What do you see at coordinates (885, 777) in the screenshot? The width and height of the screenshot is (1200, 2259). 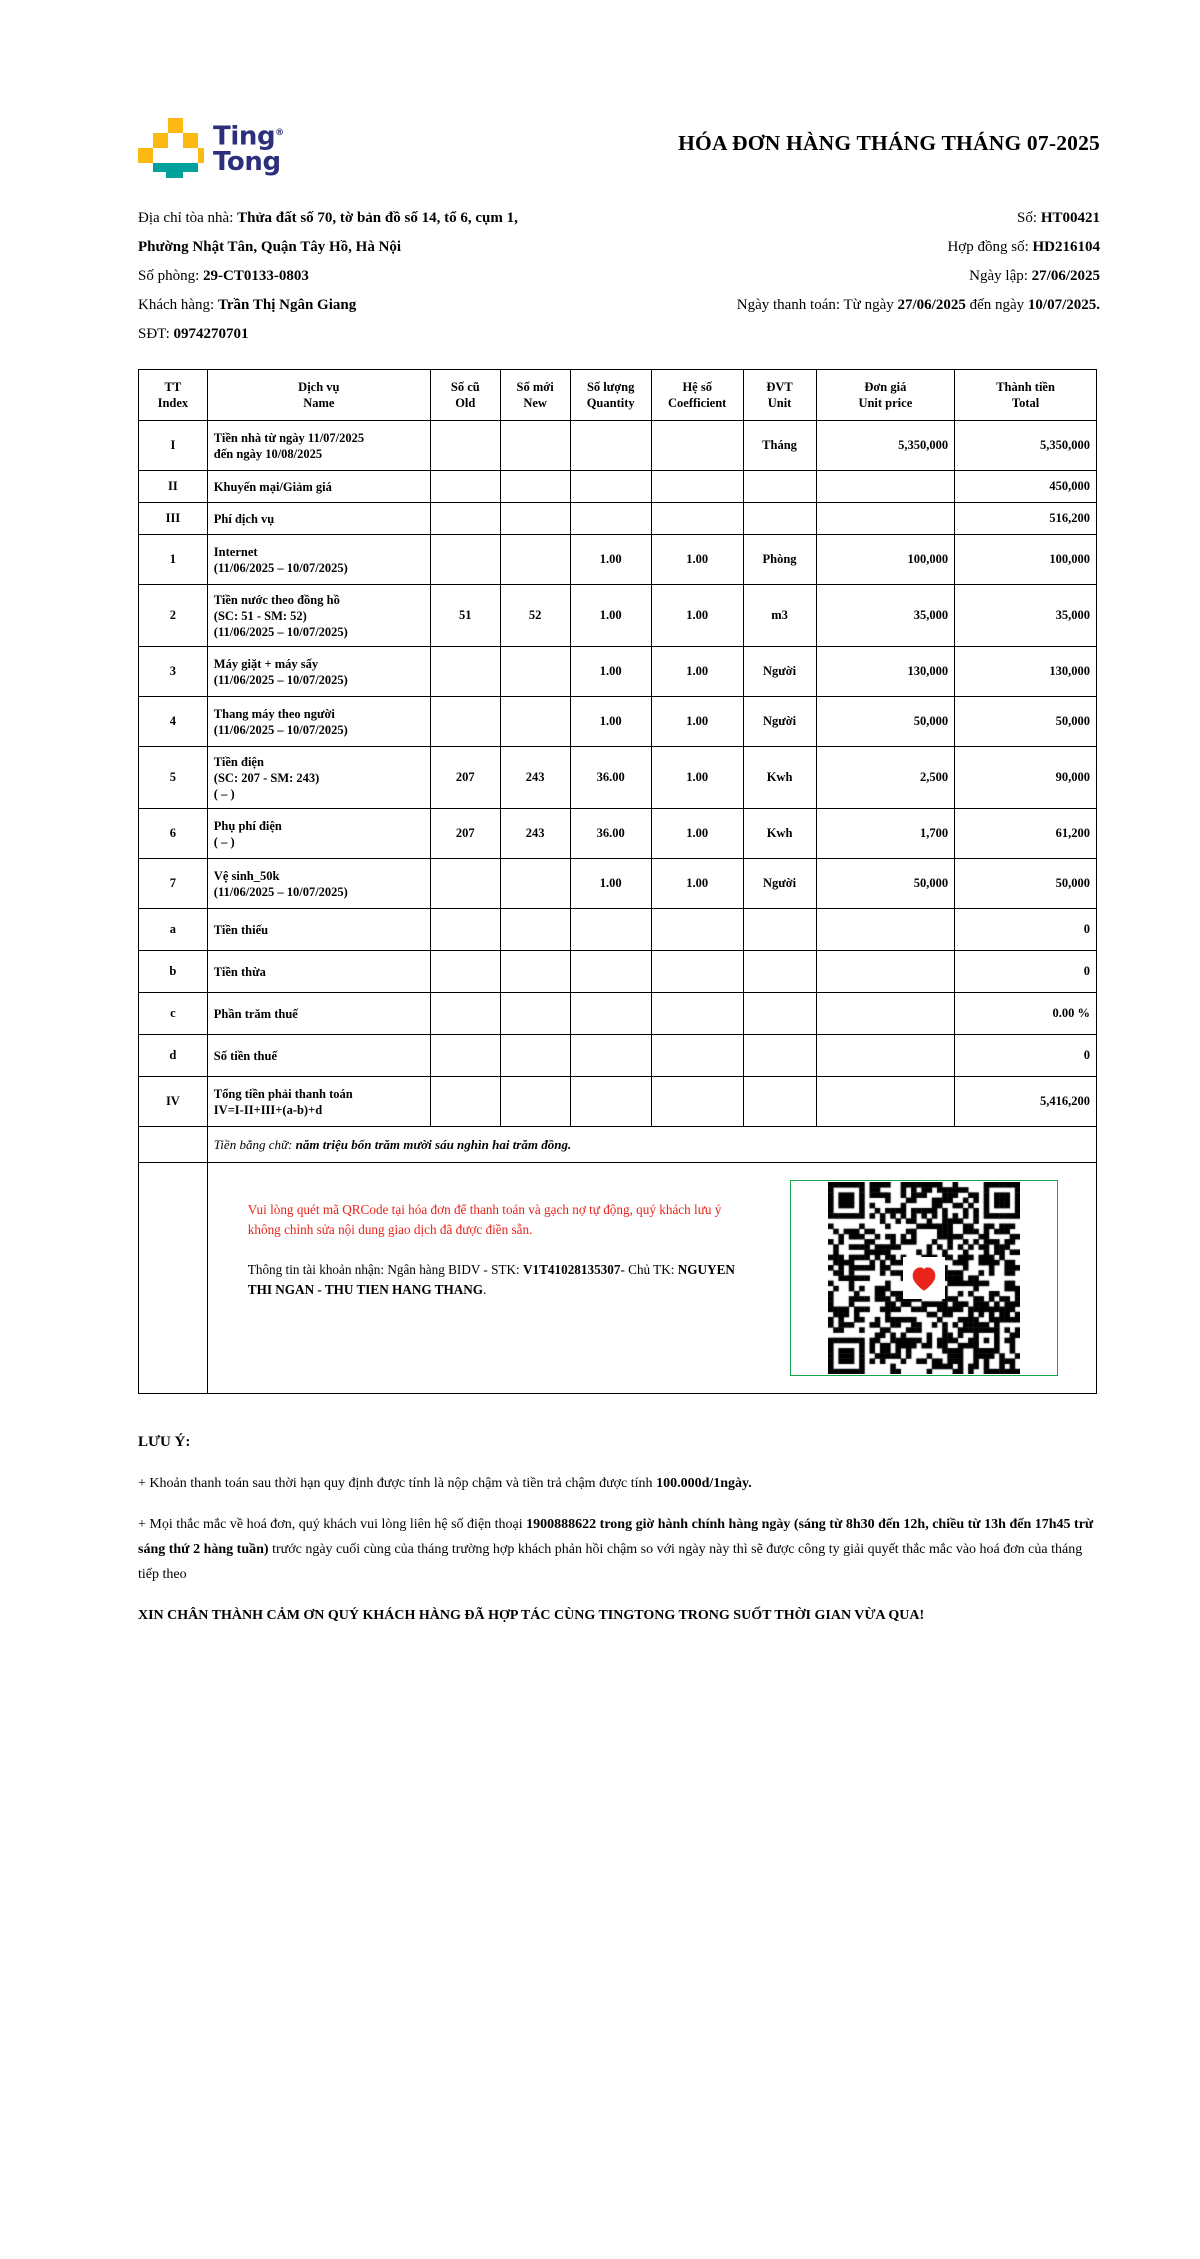 I see `cell-unit-price: 2,500` at bounding box center [885, 777].